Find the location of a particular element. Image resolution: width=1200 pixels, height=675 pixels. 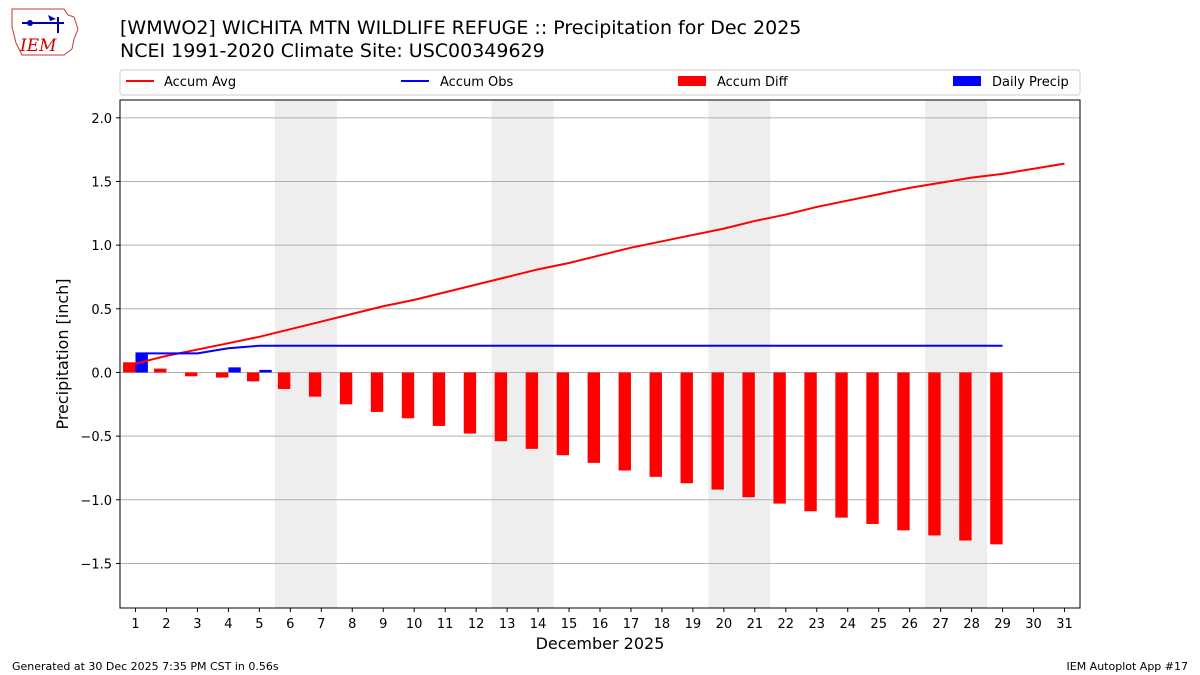

x-tick-label: 18 is located at coordinates (662, 624).